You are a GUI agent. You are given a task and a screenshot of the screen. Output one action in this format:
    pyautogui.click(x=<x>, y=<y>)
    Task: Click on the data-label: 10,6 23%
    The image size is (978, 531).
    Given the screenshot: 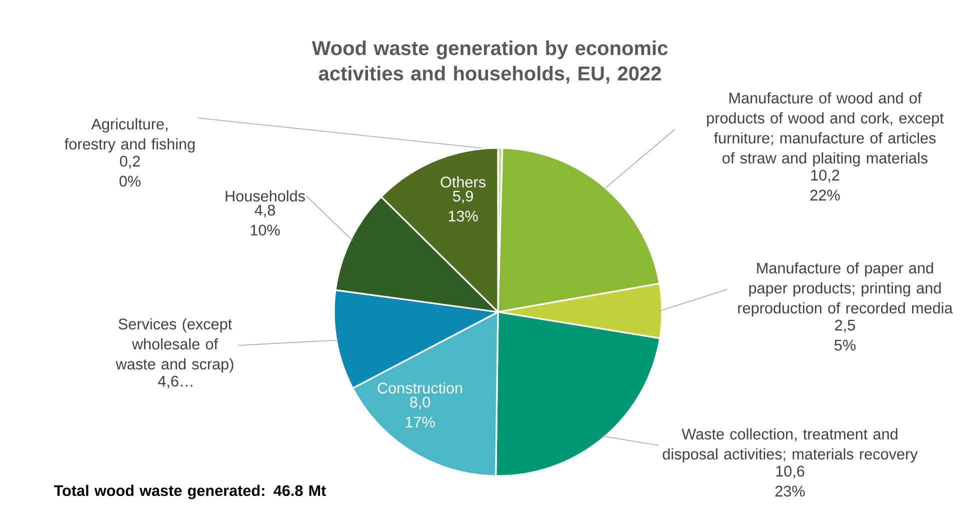 What is the action you would take?
    pyautogui.click(x=790, y=481)
    